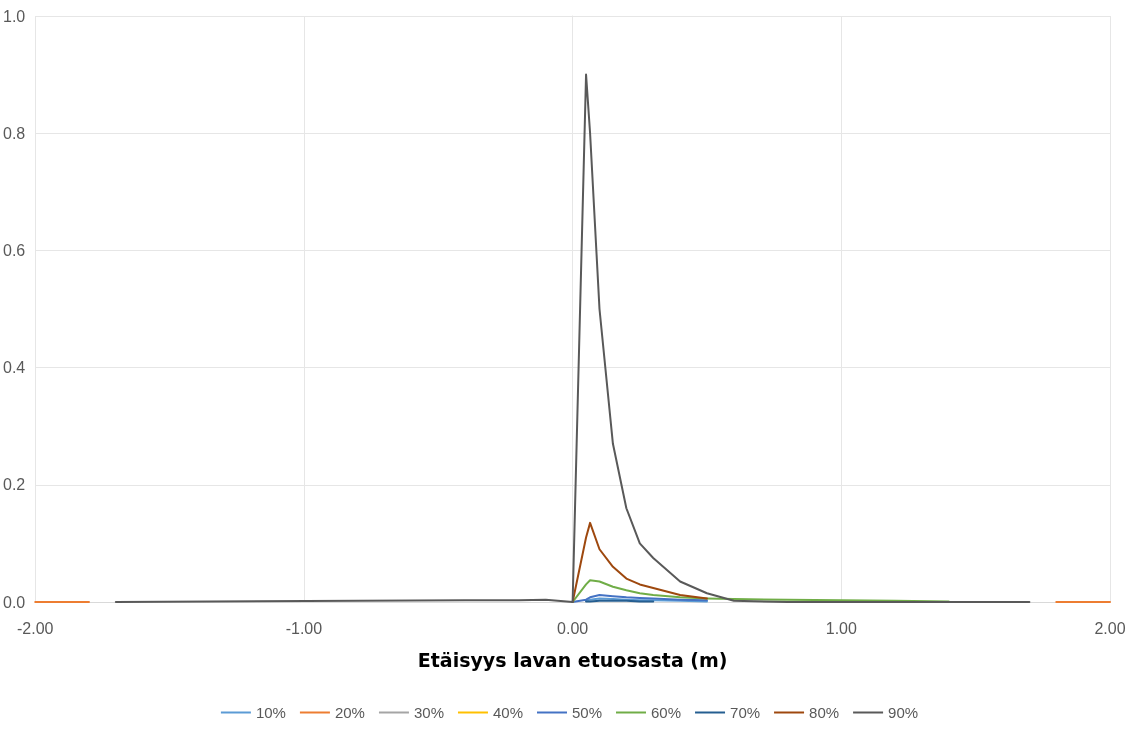  Describe the element at coordinates (14, 133) in the screenshot. I see `y-tick-label: 0.8` at that location.